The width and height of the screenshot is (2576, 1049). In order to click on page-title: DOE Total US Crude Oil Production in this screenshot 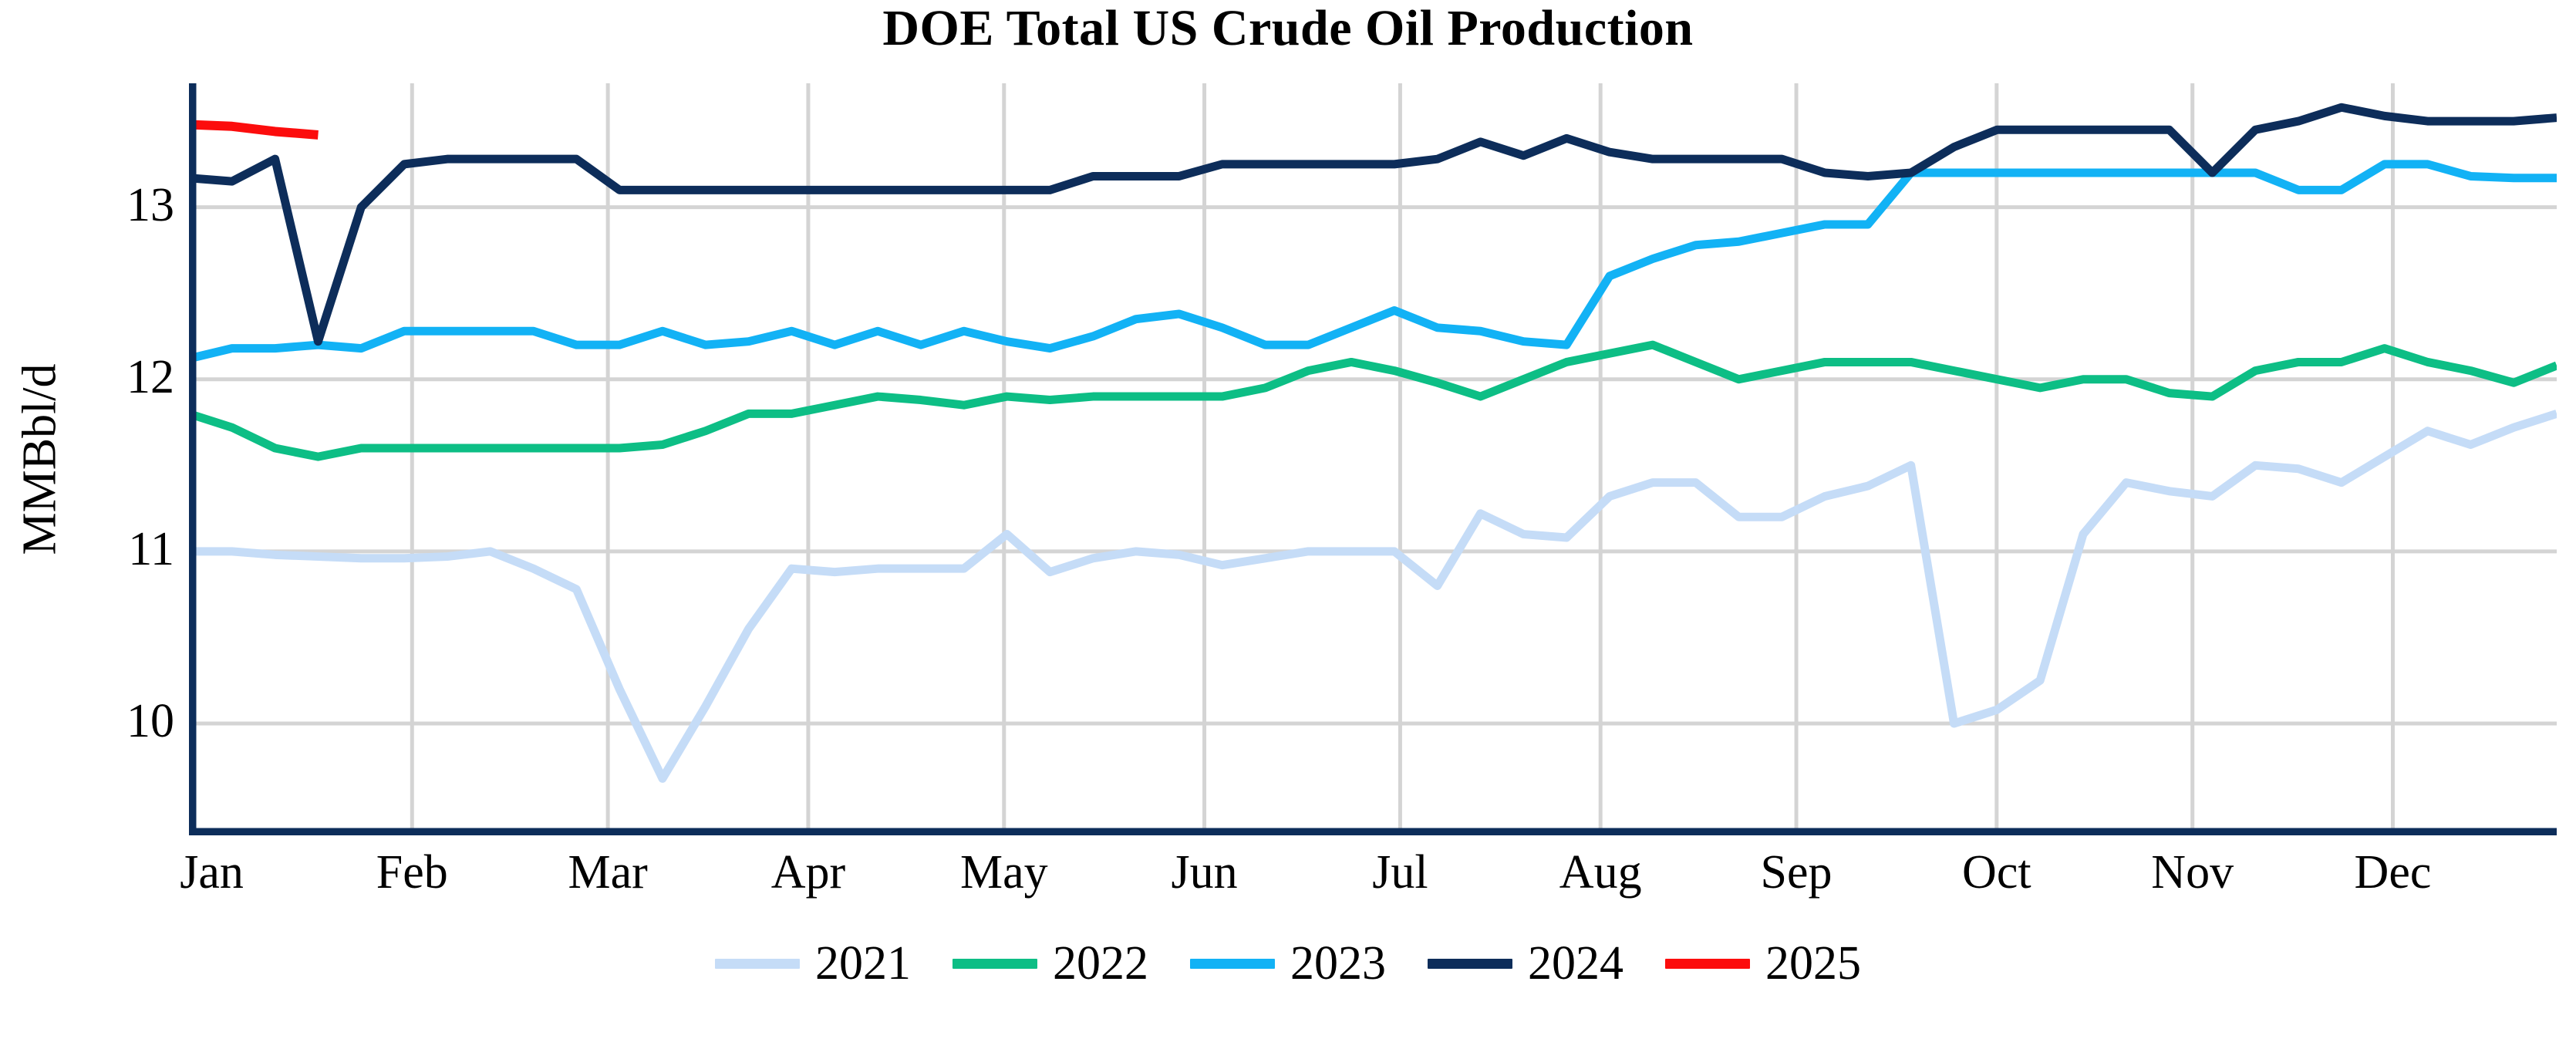, I will do `click(1288, 28)`.